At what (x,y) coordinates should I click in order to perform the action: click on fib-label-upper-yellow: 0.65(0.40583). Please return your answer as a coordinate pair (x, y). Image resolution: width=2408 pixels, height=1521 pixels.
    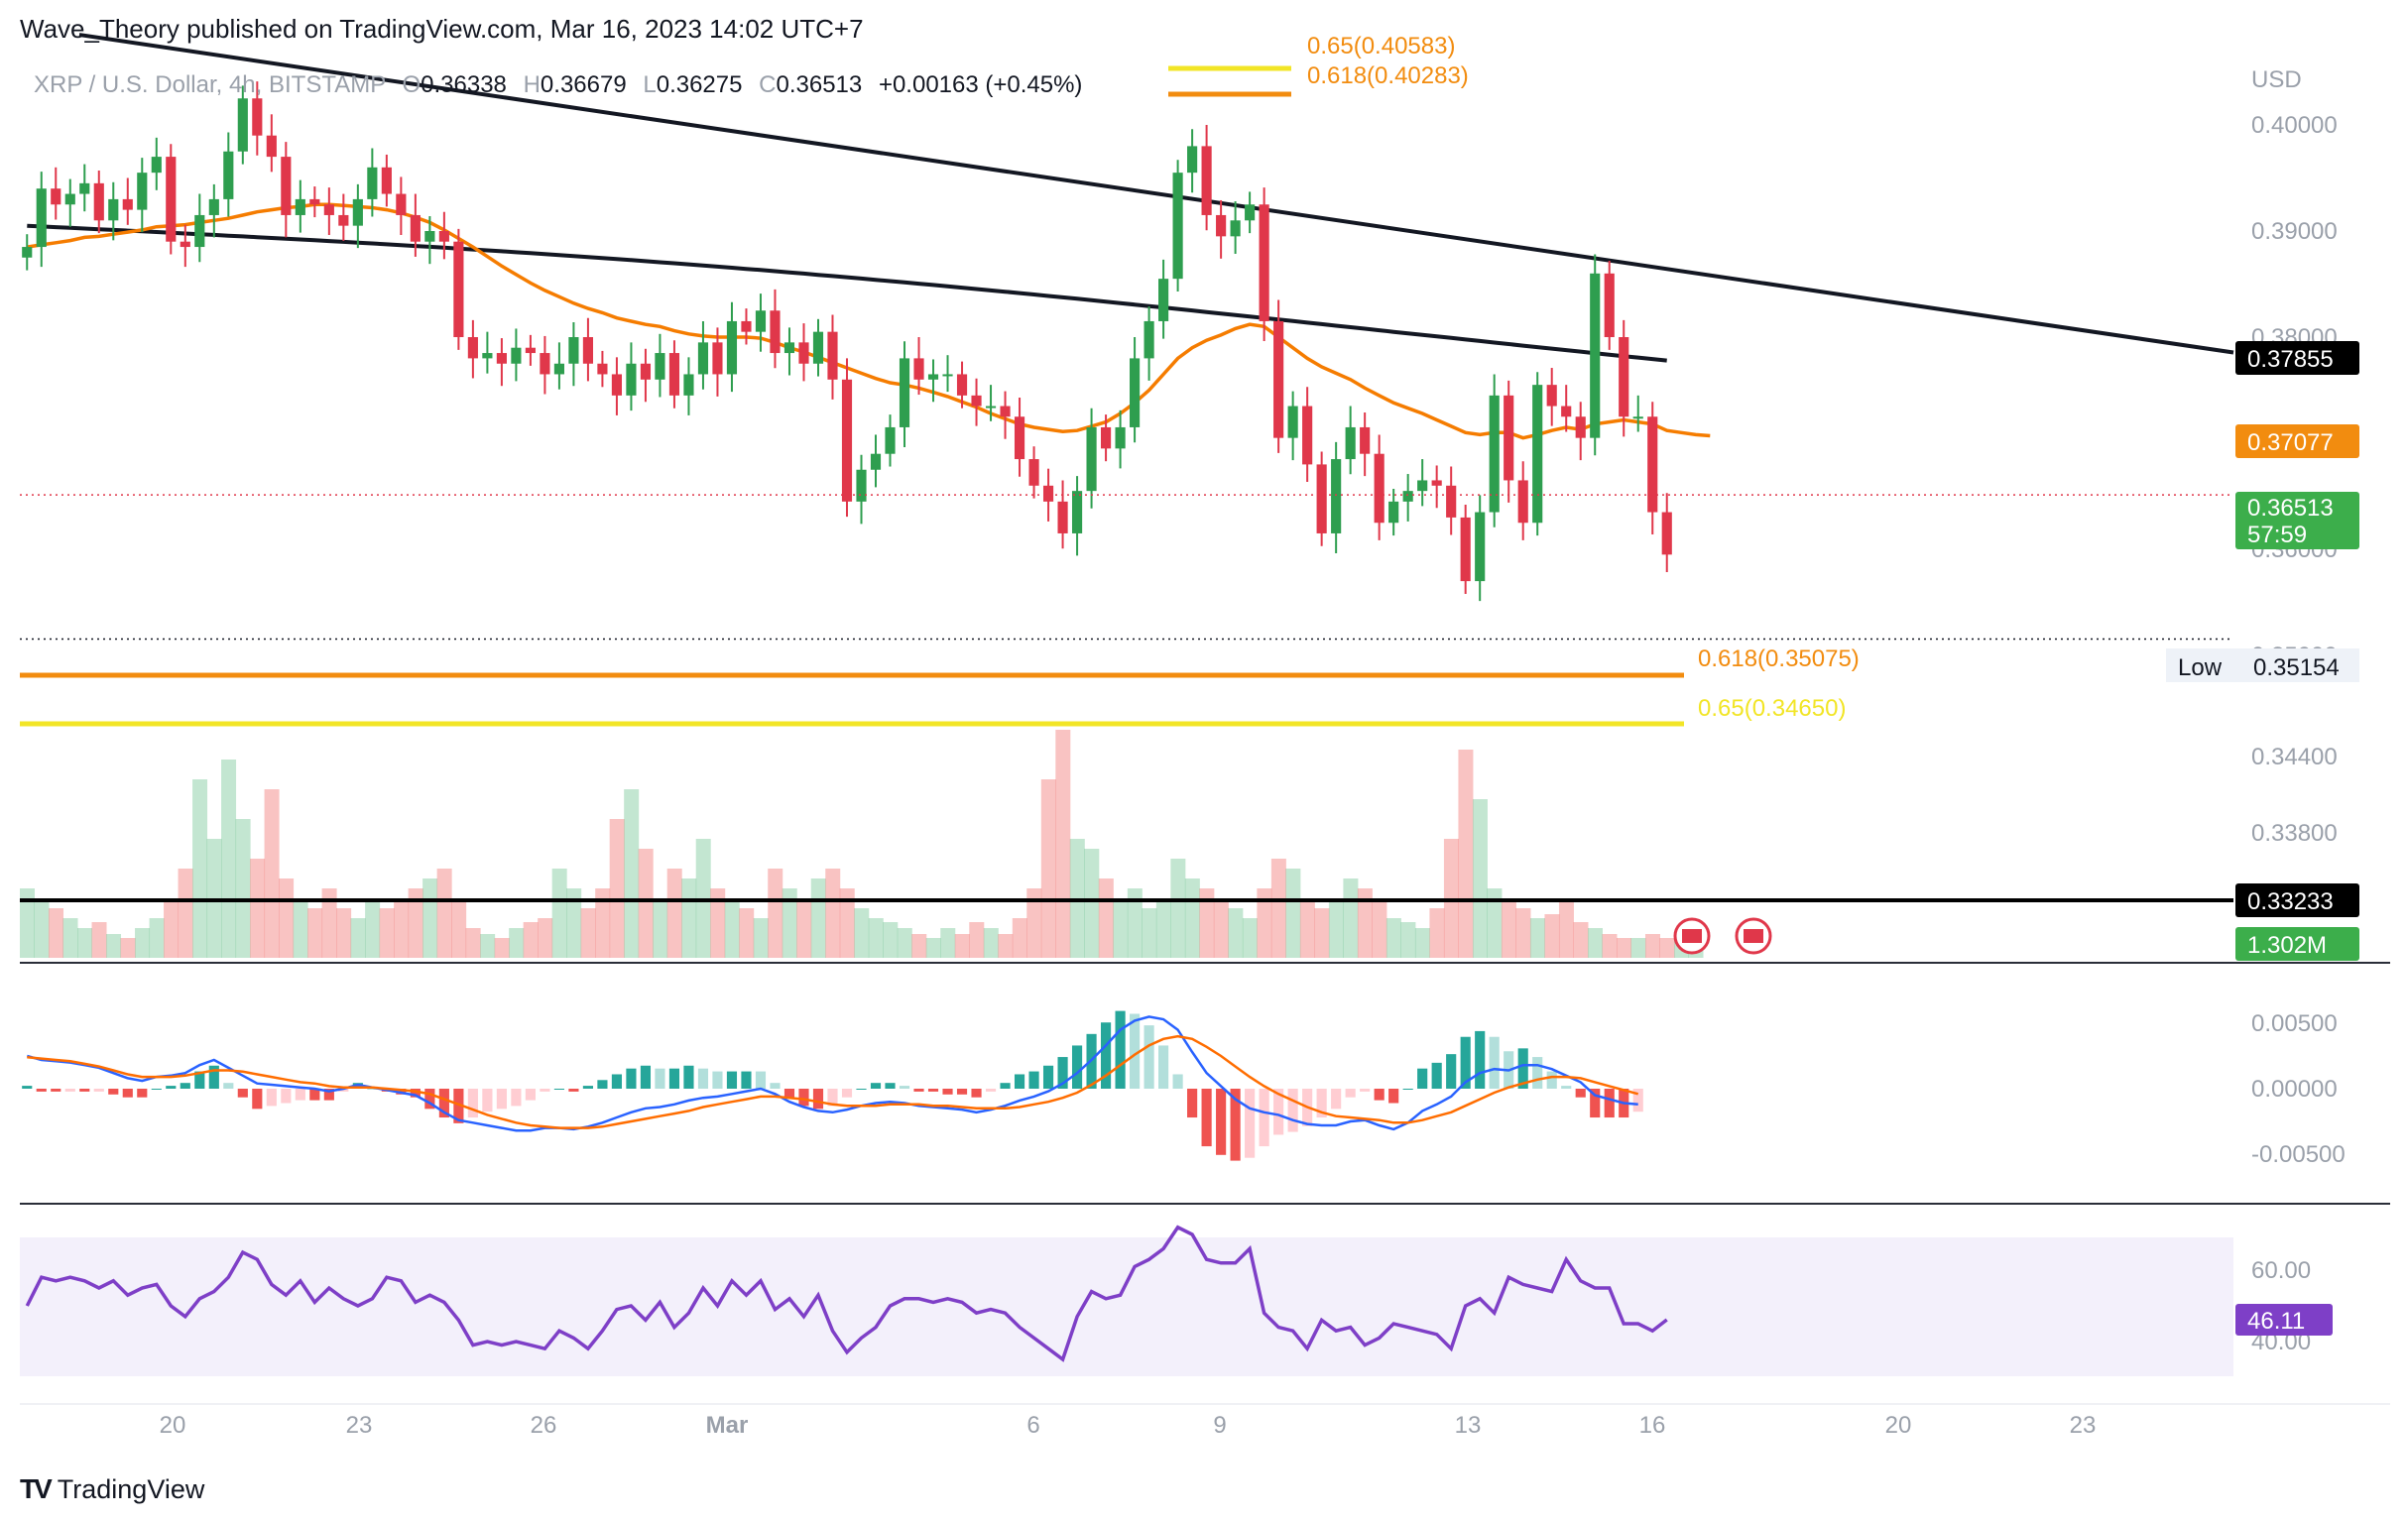
    Looking at the image, I should click on (1381, 46).